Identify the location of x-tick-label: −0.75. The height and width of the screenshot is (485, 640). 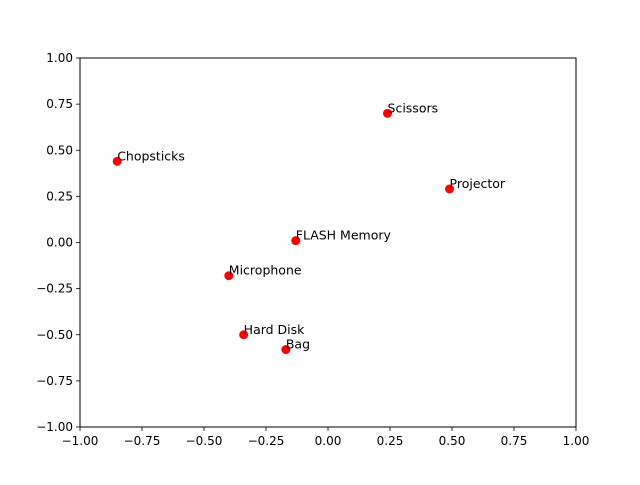
(142, 441).